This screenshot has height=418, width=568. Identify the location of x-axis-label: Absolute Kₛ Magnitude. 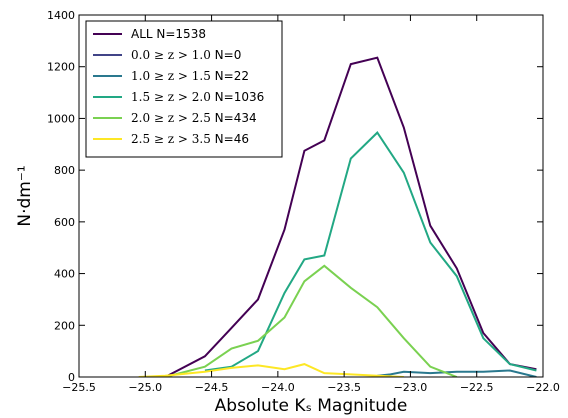
(311, 406).